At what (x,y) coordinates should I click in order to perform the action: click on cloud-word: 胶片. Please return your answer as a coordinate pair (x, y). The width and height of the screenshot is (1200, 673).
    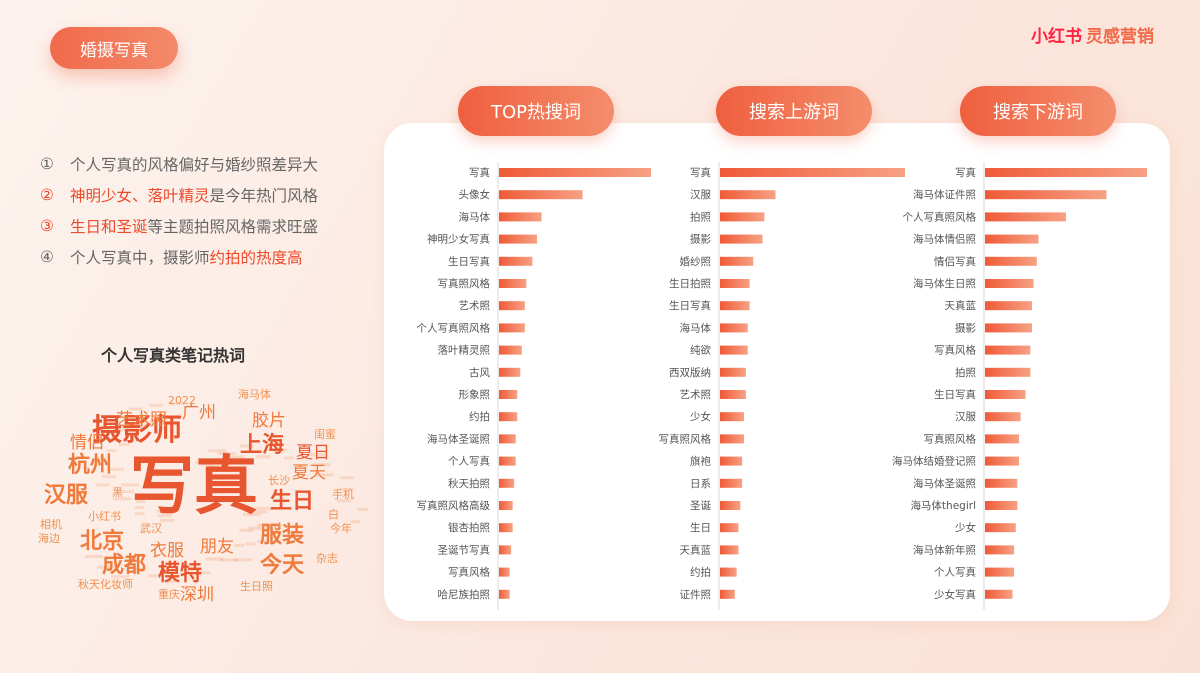
    Looking at the image, I should click on (269, 421).